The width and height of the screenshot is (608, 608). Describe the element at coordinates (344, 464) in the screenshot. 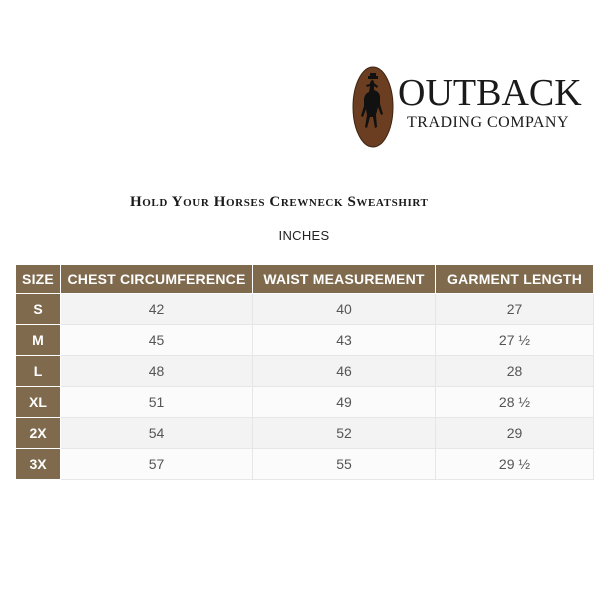

I see `waist-cell: 55` at that location.